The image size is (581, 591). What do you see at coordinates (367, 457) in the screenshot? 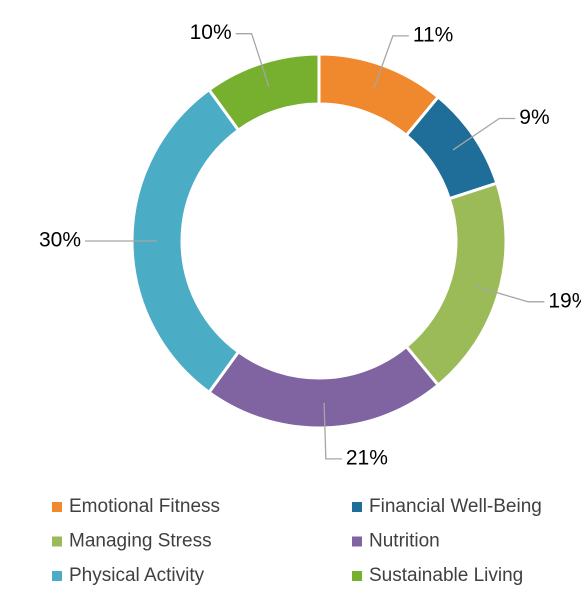
I see `data-label: 21%` at bounding box center [367, 457].